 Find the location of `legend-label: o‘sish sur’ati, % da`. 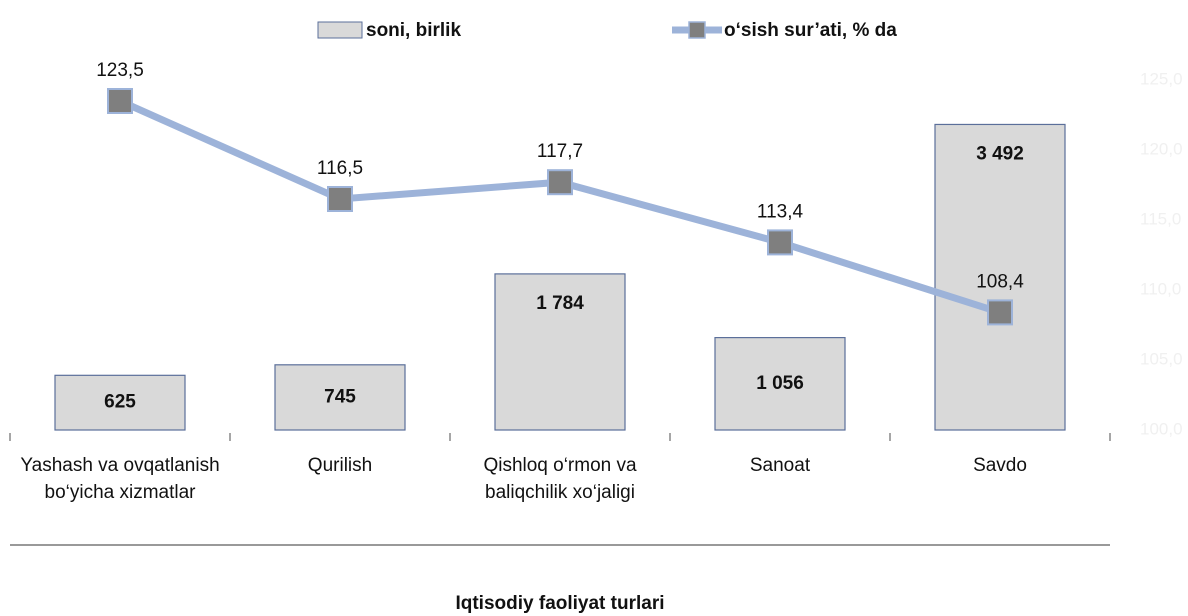

legend-label: o‘sish sur’ati, % da is located at coordinates (810, 30).